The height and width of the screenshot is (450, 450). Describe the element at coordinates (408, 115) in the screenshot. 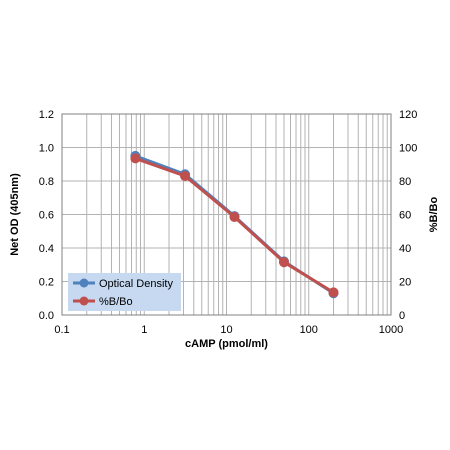

I see `y2-tick-label: 120` at that location.